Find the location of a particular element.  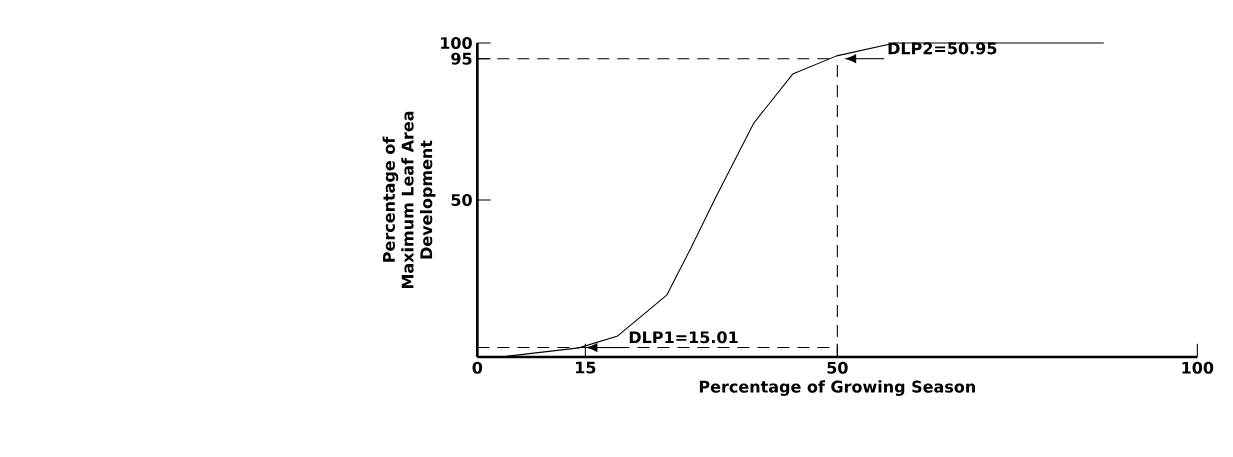

x-tick-label: 50 is located at coordinates (837, 367).